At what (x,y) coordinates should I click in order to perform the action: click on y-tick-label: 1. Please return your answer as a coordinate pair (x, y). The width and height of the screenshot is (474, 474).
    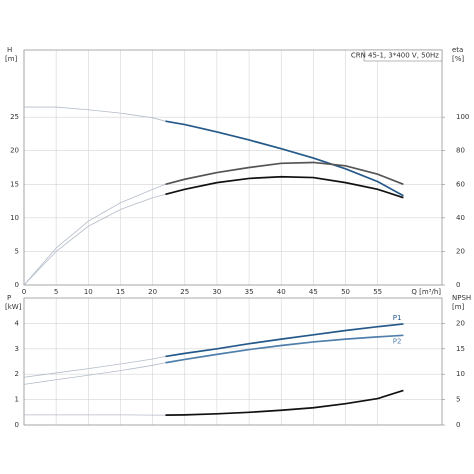
    Looking at the image, I should click on (17, 400).